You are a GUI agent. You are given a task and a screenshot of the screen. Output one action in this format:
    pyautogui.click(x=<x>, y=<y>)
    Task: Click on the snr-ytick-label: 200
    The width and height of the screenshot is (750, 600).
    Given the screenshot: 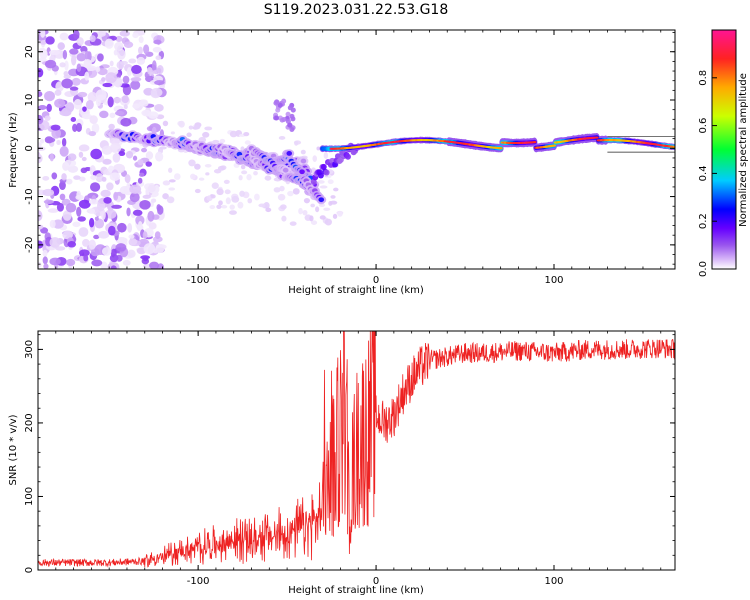 What is the action you would take?
    pyautogui.click(x=29, y=422)
    